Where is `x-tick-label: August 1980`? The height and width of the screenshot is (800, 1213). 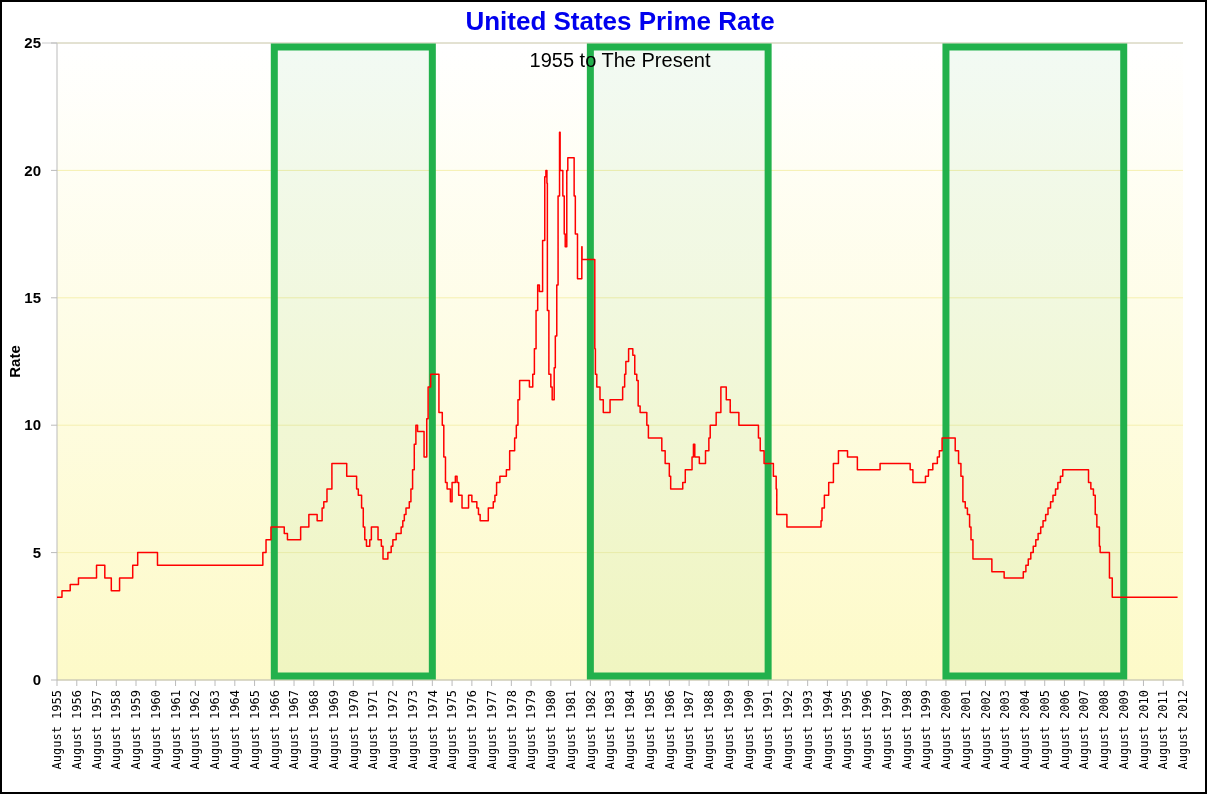
x-tick-label: August 1980 is located at coordinates (551, 730).